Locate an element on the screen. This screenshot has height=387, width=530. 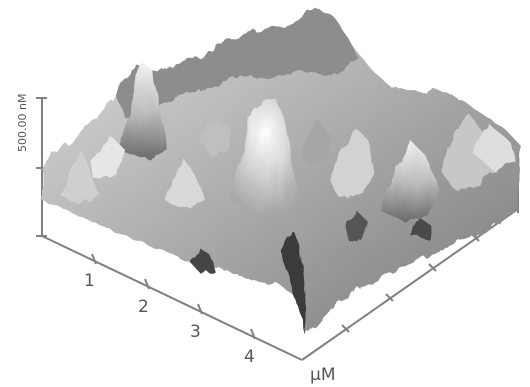
x-axis-tick-label-2: 2 is located at coordinates (143, 307).